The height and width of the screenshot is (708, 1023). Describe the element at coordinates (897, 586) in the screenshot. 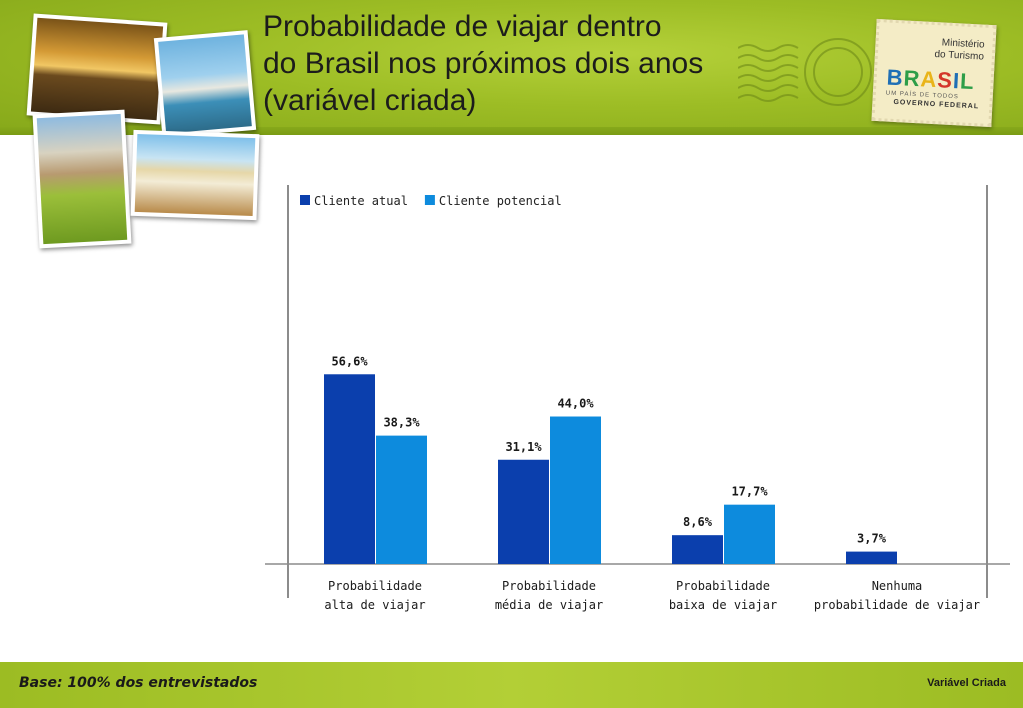

I see `category-label: Nenhuma` at that location.